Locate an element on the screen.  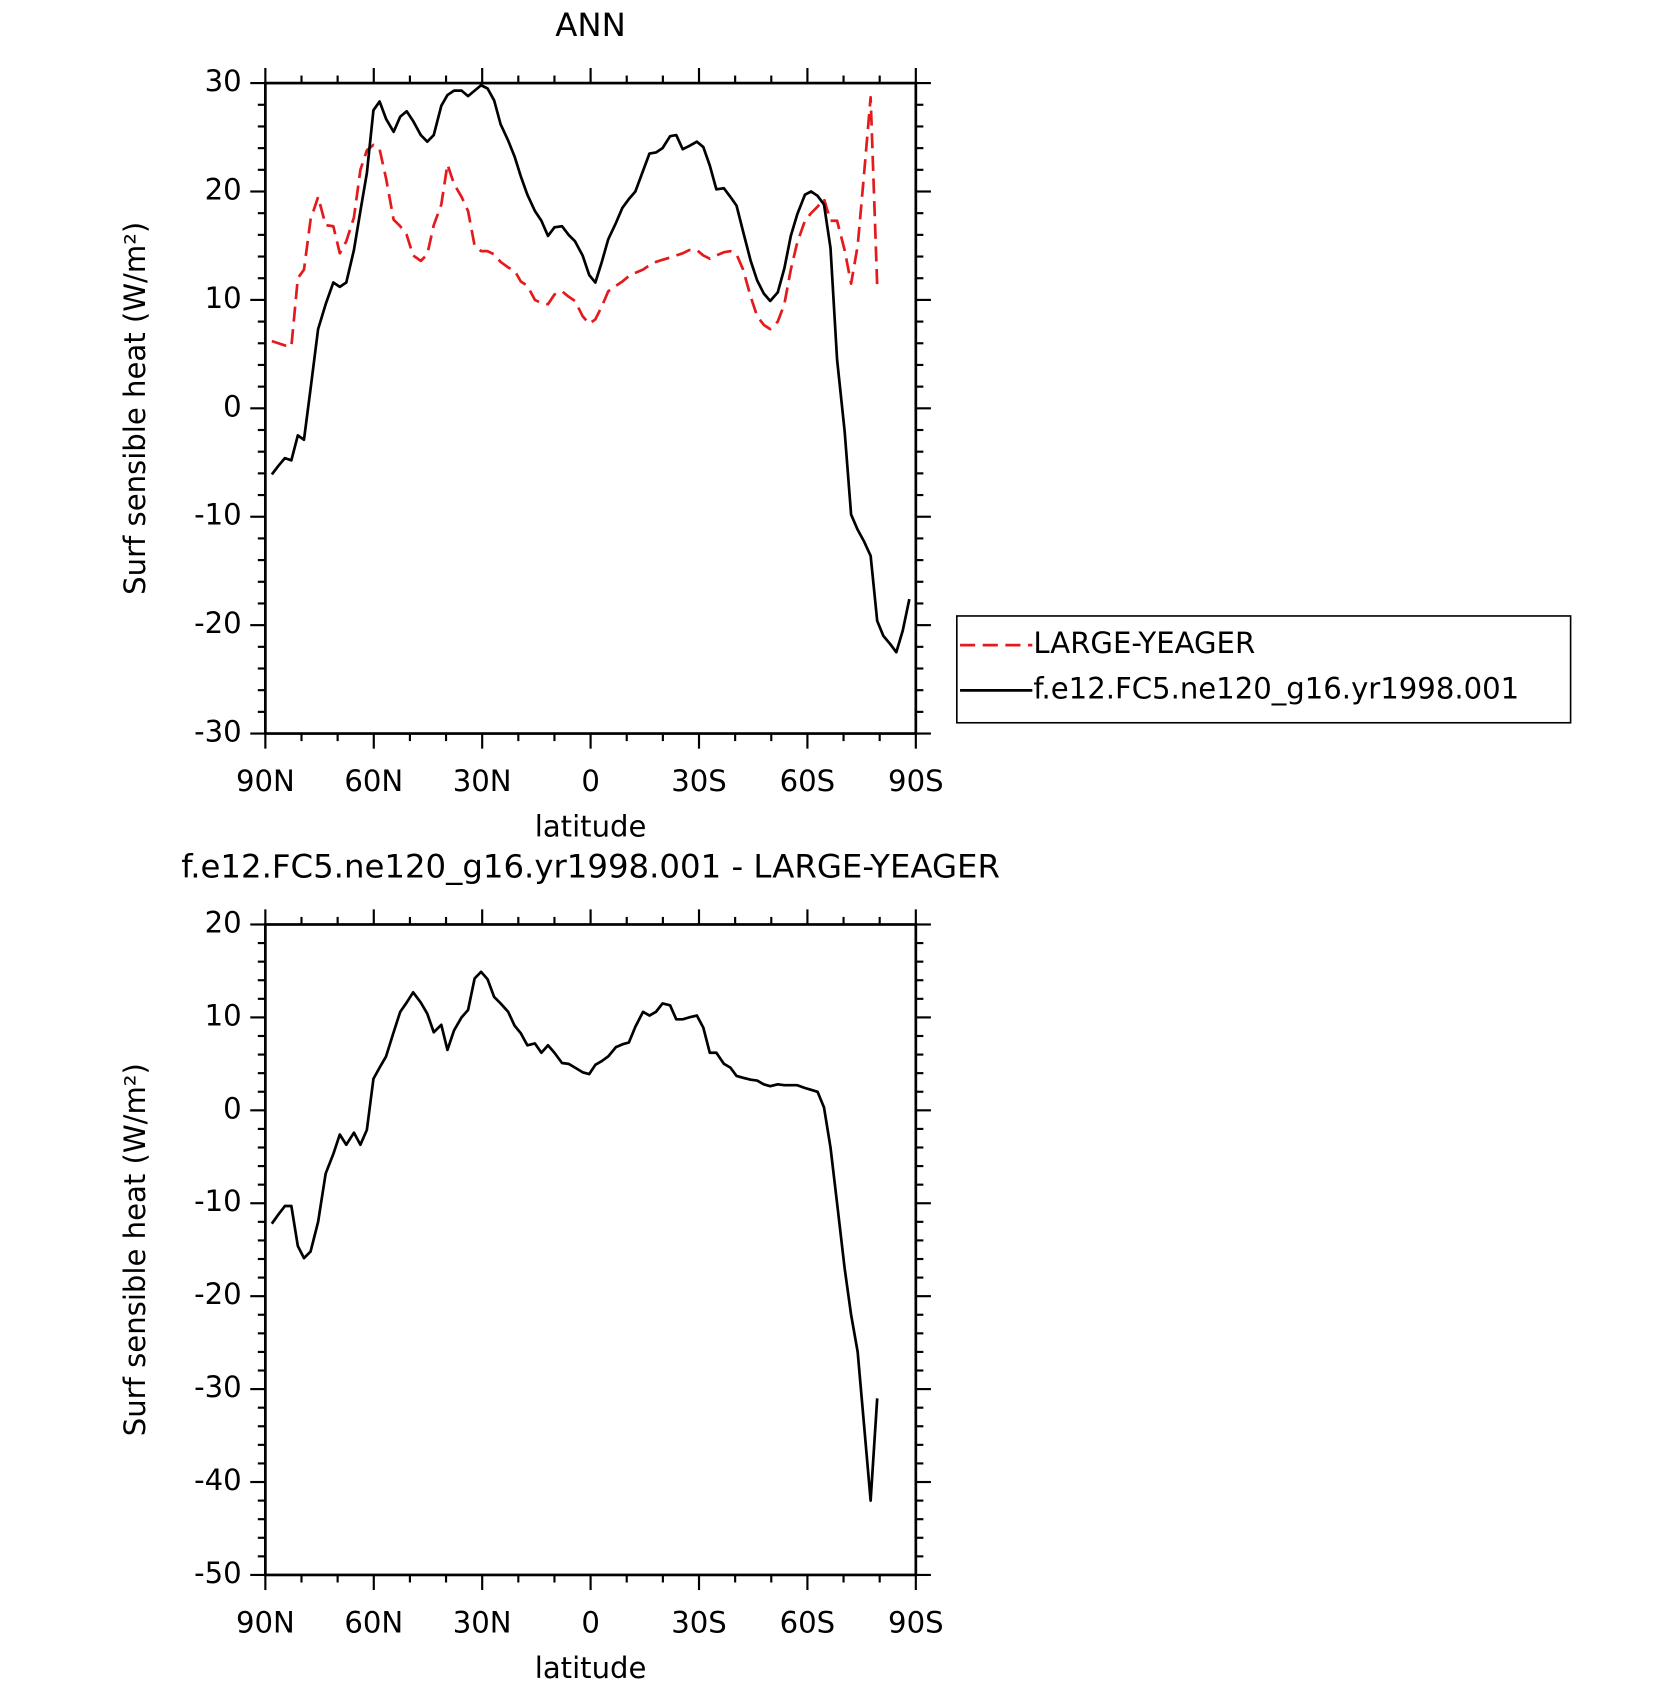
legend-box is located at coordinates (1264, 669).